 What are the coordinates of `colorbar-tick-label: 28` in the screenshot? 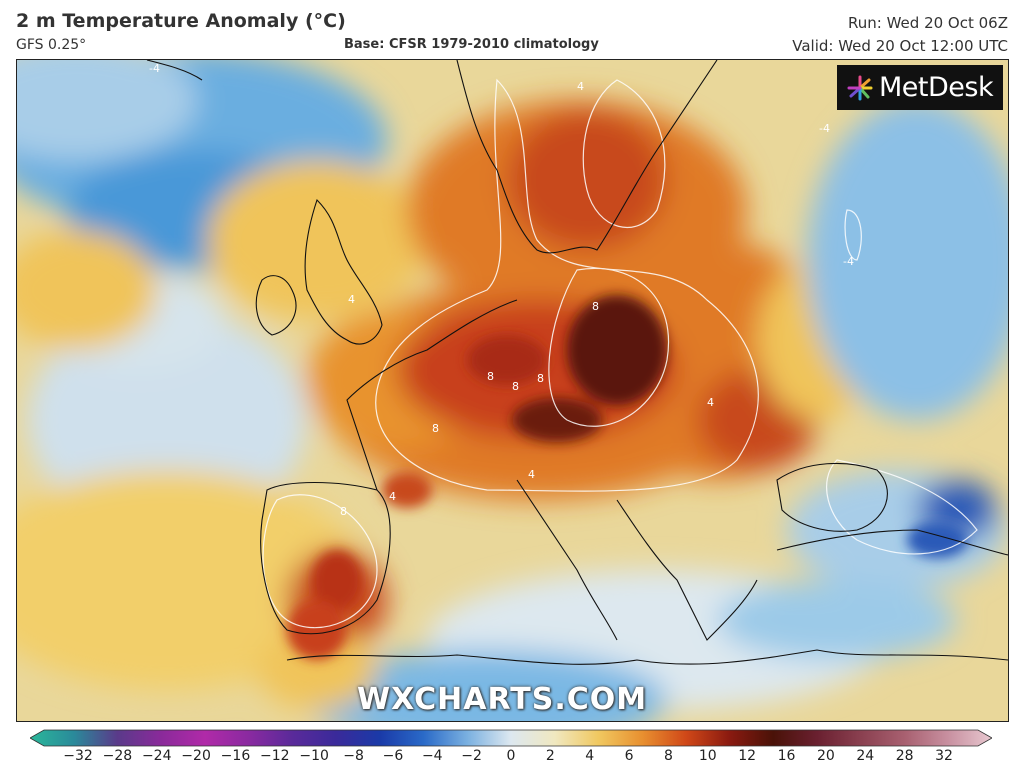 It's located at (904, 756).